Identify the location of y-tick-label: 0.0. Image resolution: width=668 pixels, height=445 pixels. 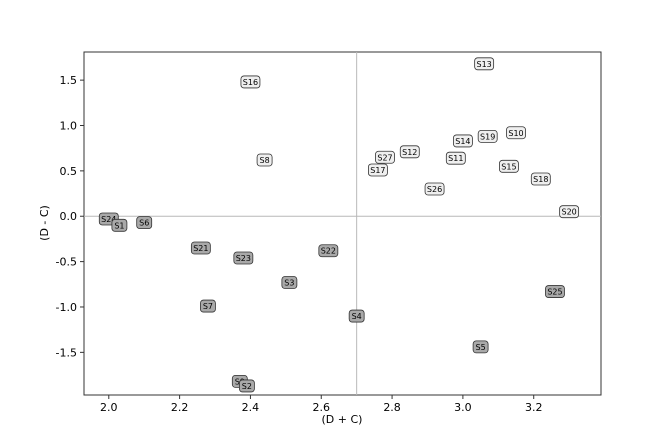
(69, 216).